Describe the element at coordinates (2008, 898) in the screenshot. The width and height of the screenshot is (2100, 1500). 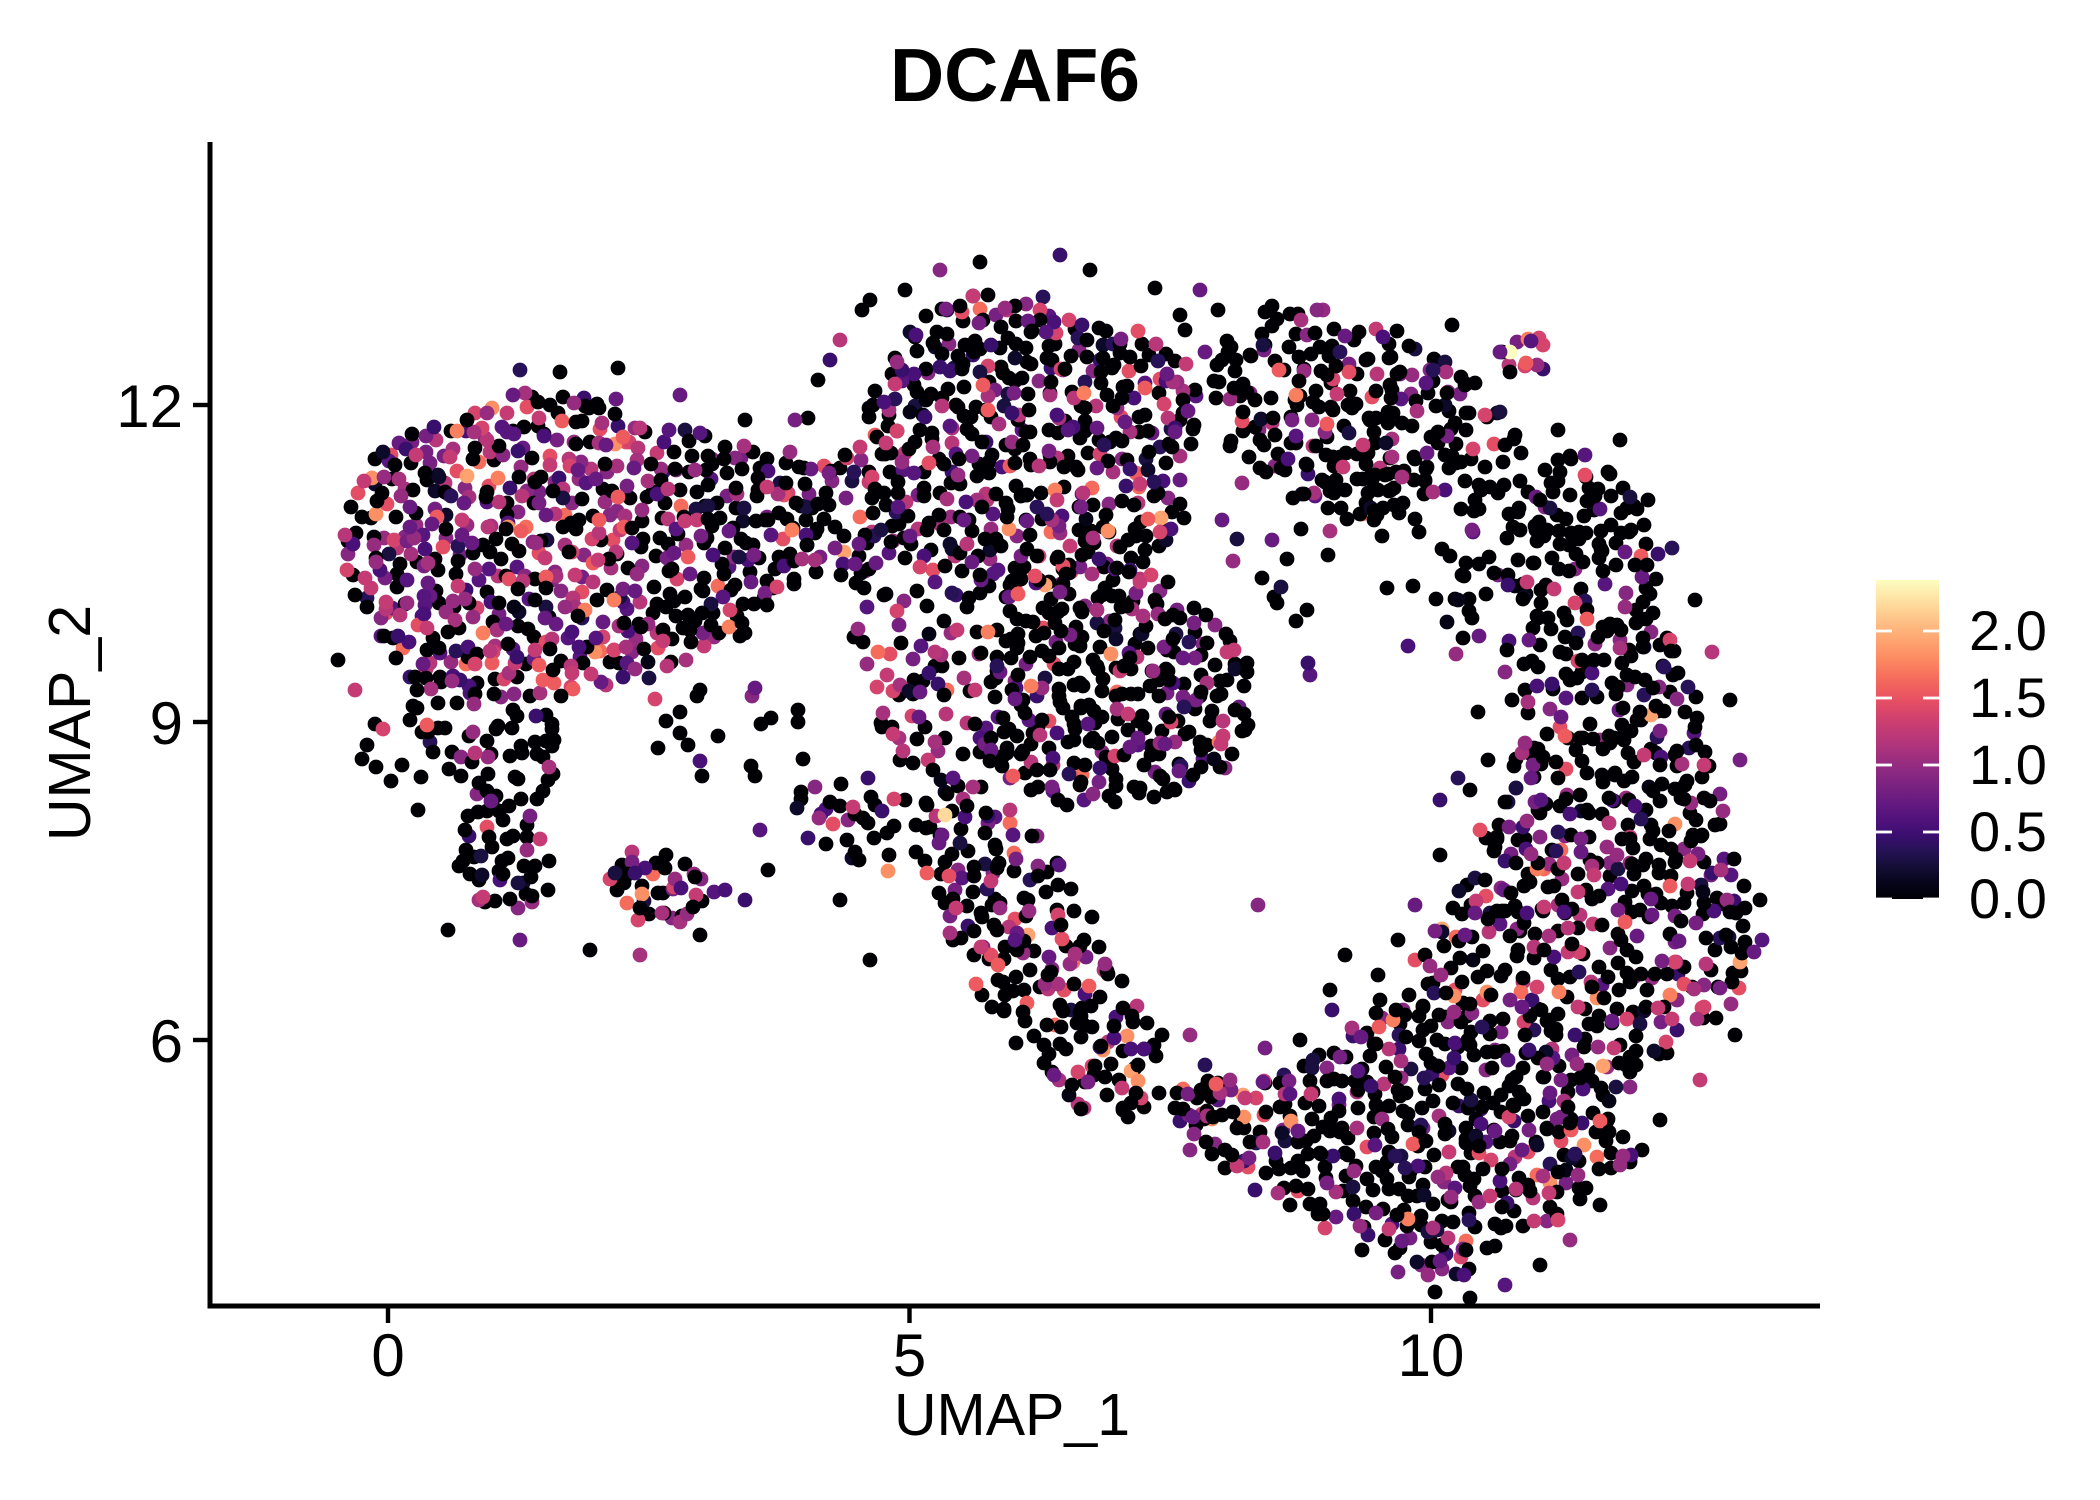
I see `svg-text: 0.0` at that location.